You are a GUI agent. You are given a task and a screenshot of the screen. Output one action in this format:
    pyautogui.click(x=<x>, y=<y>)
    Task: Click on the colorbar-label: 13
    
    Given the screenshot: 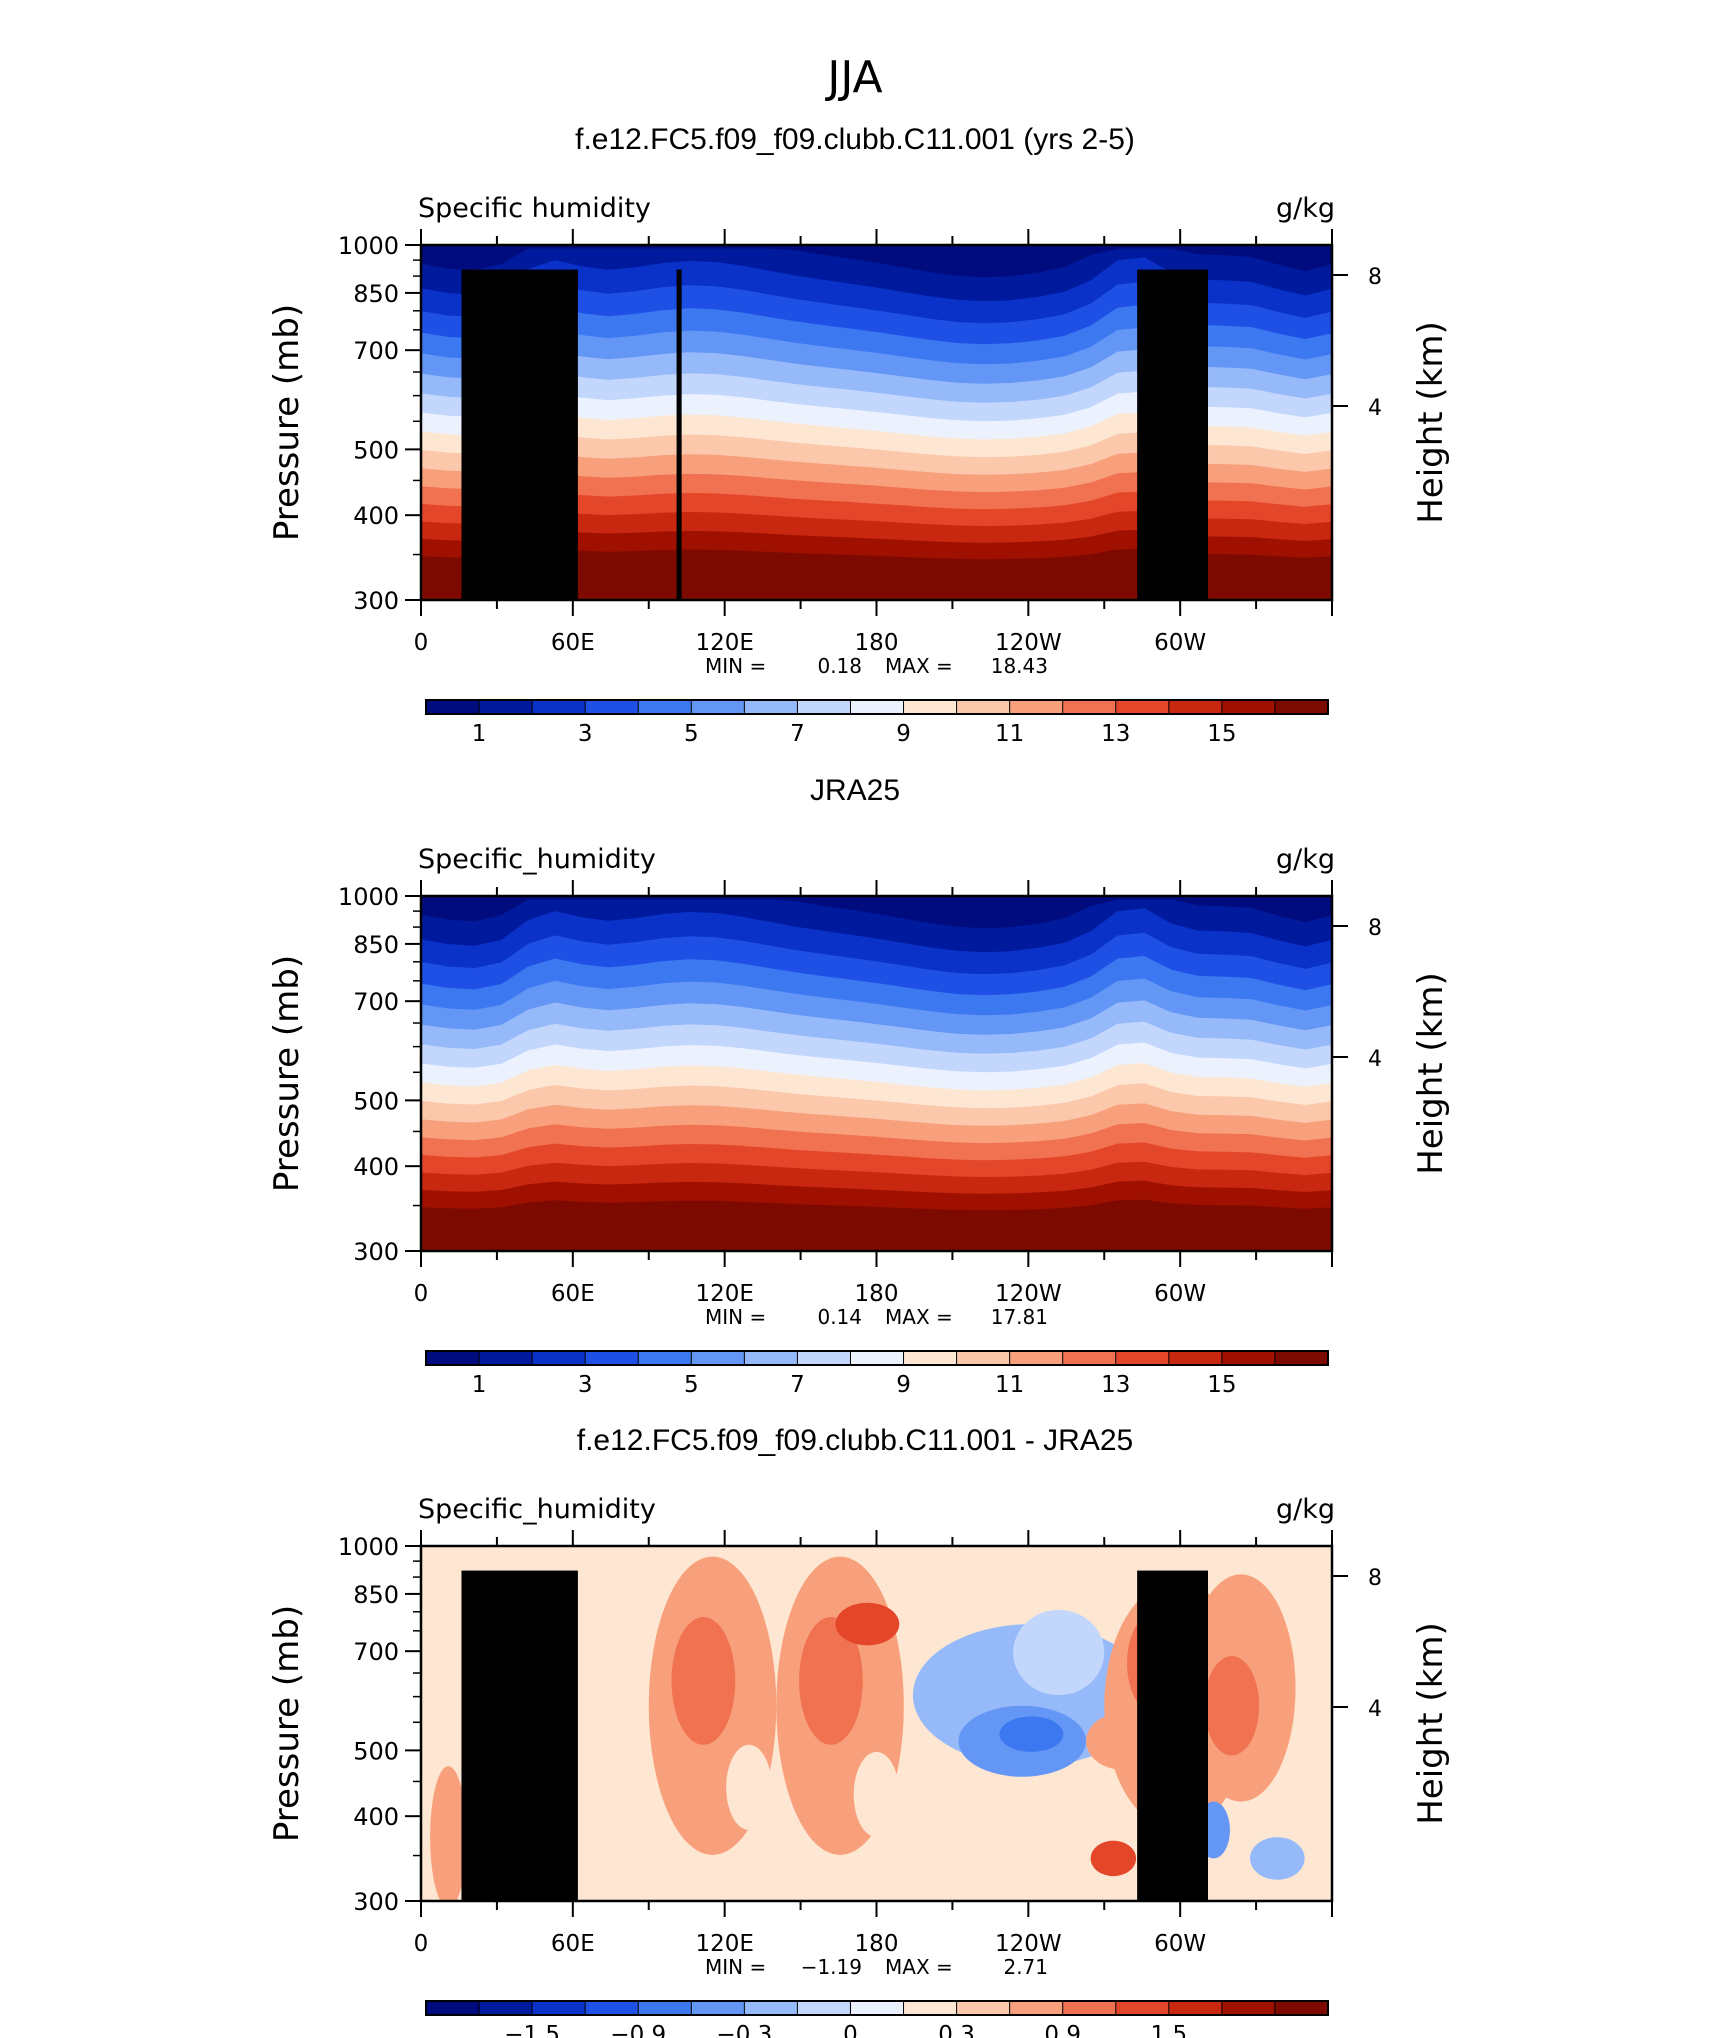 What is the action you would take?
    pyautogui.click(x=1115, y=1385)
    